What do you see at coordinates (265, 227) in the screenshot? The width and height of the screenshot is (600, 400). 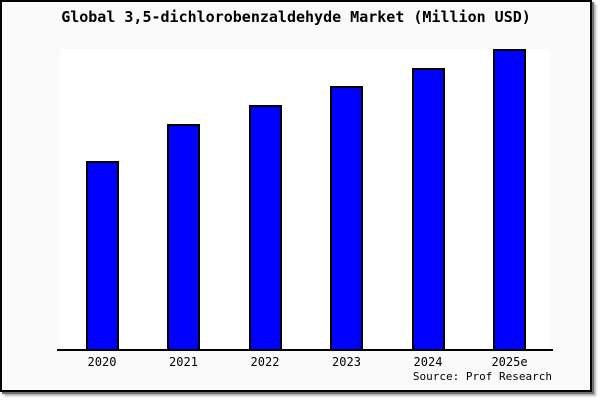 I see `bar-2022` at bounding box center [265, 227].